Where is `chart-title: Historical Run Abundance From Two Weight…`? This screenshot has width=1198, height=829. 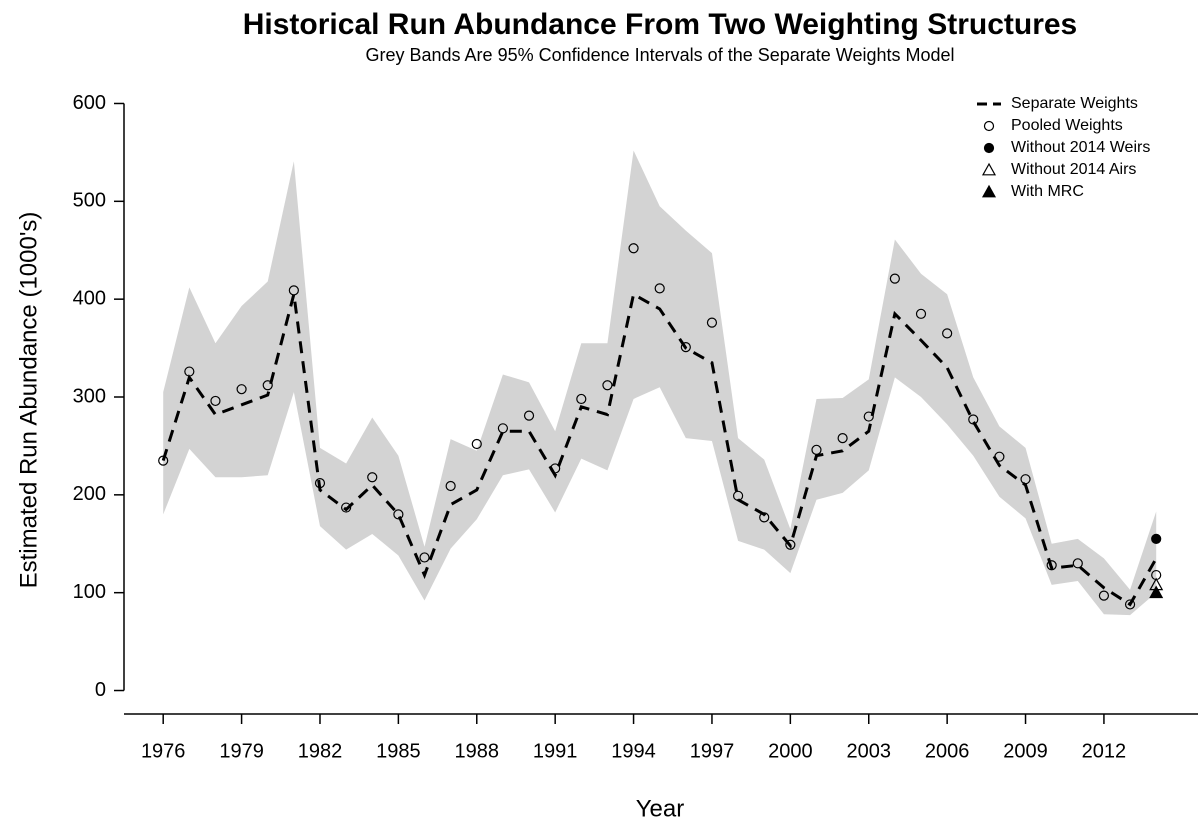 chart-title: Historical Run Abundance From Two Weight… is located at coordinates (660, 24).